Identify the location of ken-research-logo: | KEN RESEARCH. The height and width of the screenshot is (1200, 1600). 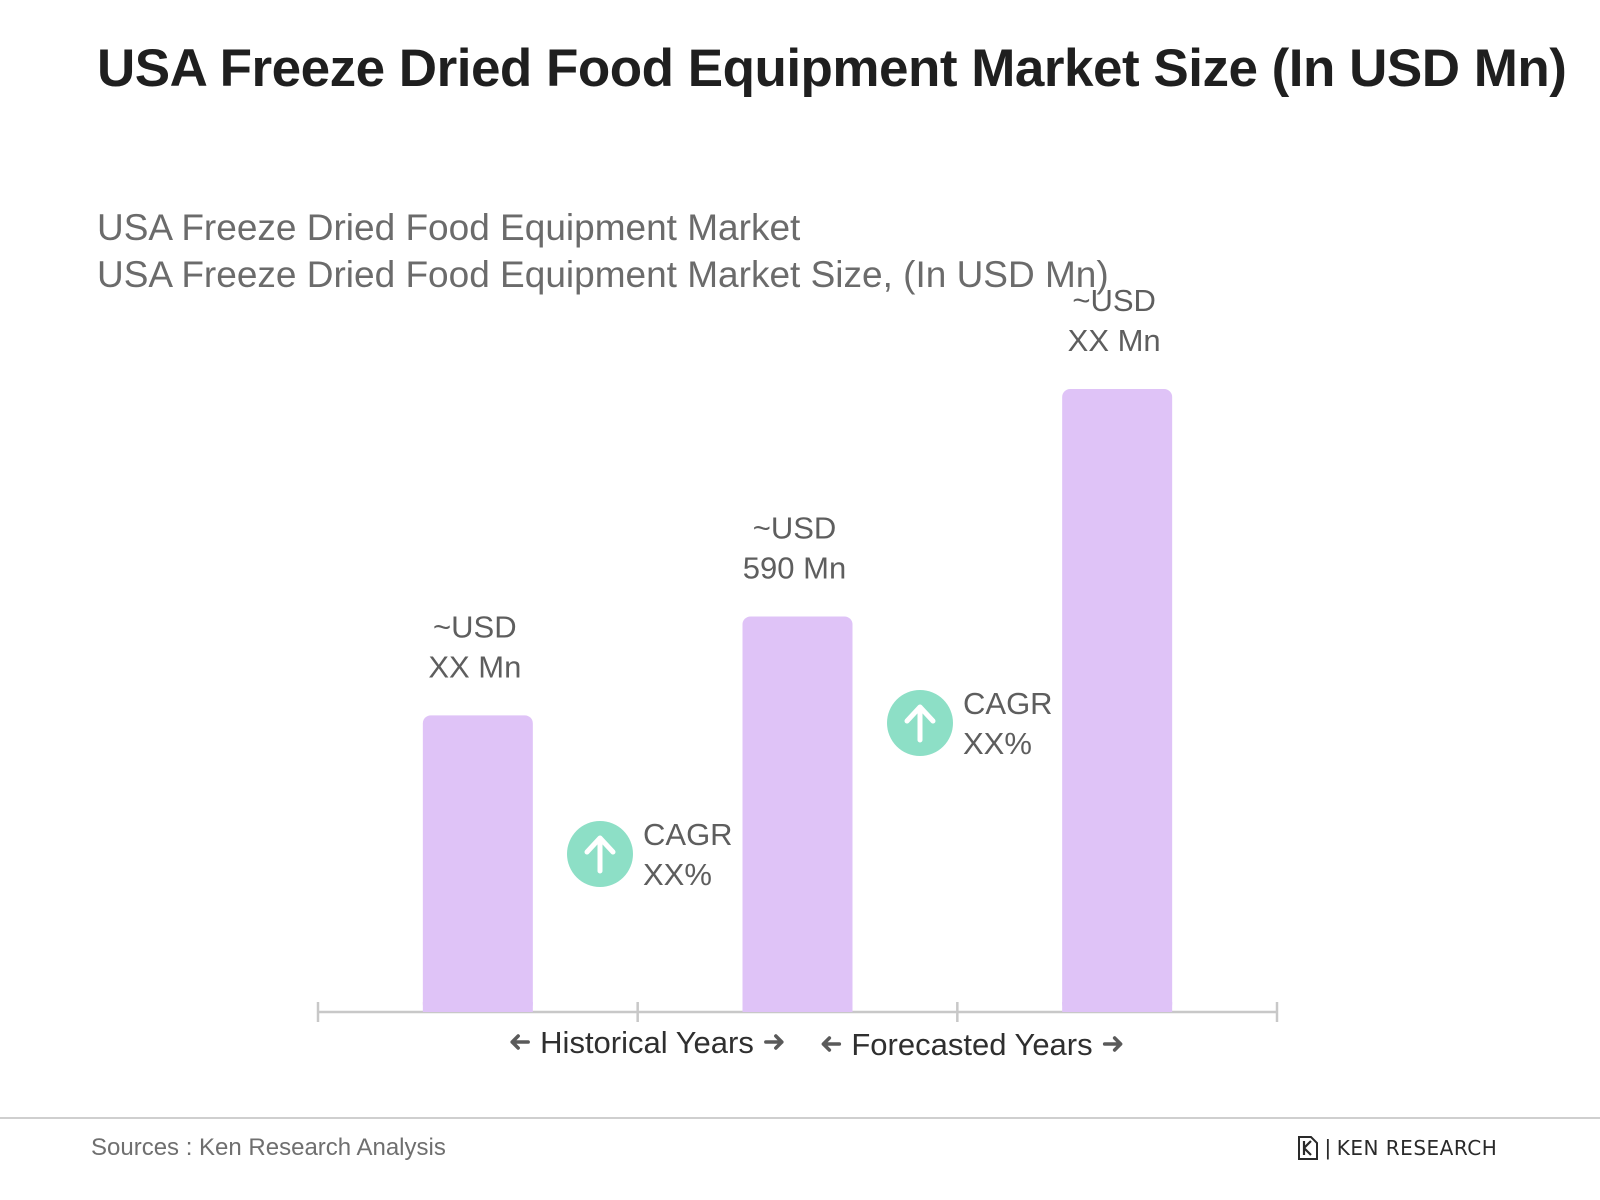
(1397, 1148).